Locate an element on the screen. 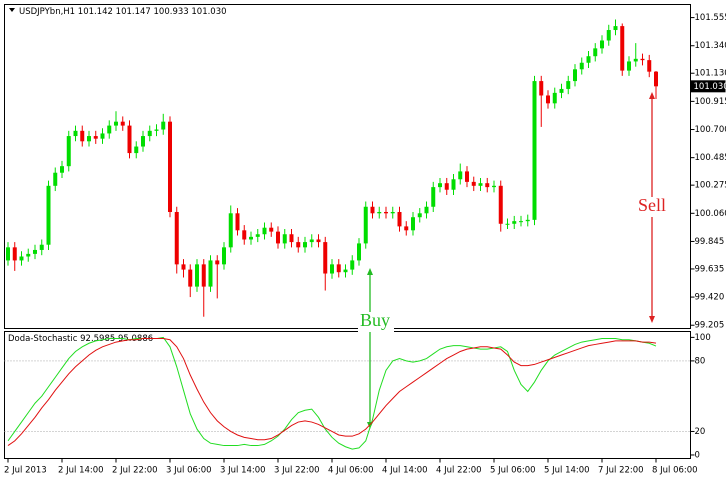 The height and width of the screenshot is (480, 726). y-tick-label: 100.485 is located at coordinates (710, 158).